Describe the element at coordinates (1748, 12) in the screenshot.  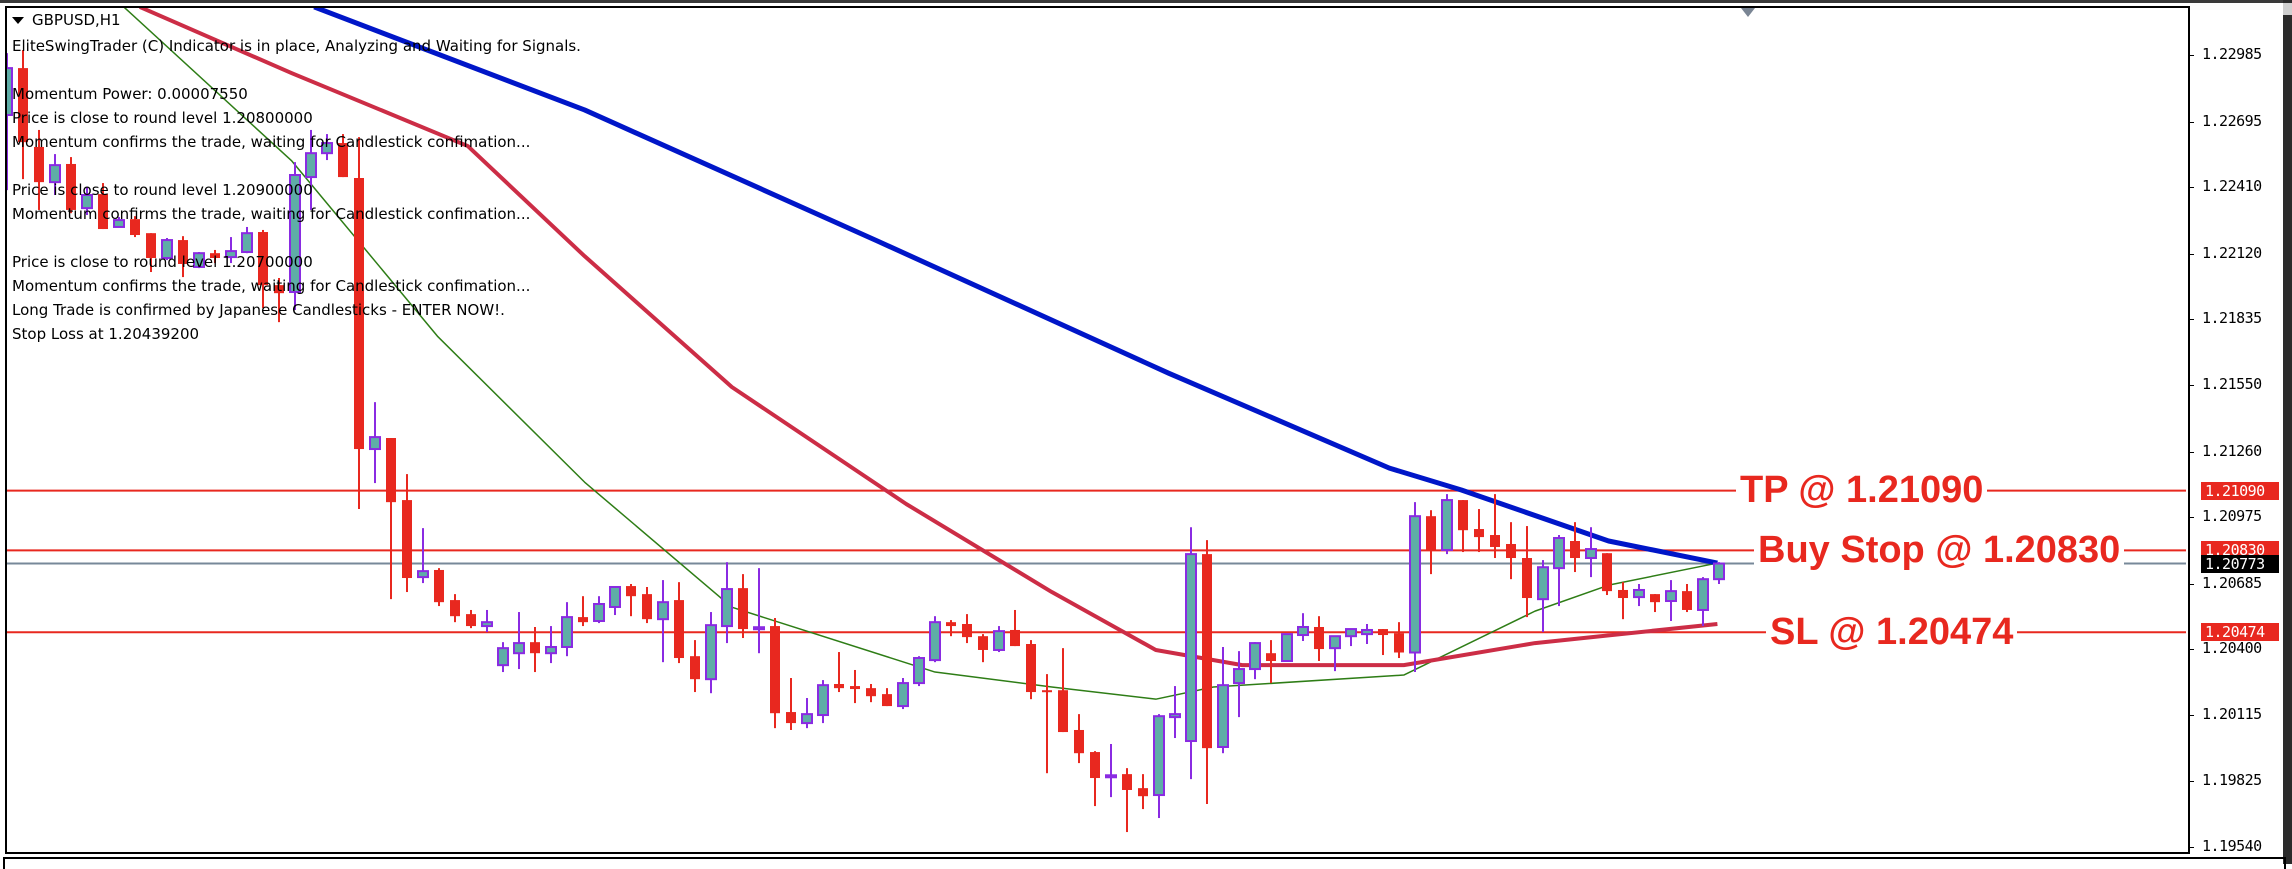
I see `chart-shift-marker-icon` at that location.